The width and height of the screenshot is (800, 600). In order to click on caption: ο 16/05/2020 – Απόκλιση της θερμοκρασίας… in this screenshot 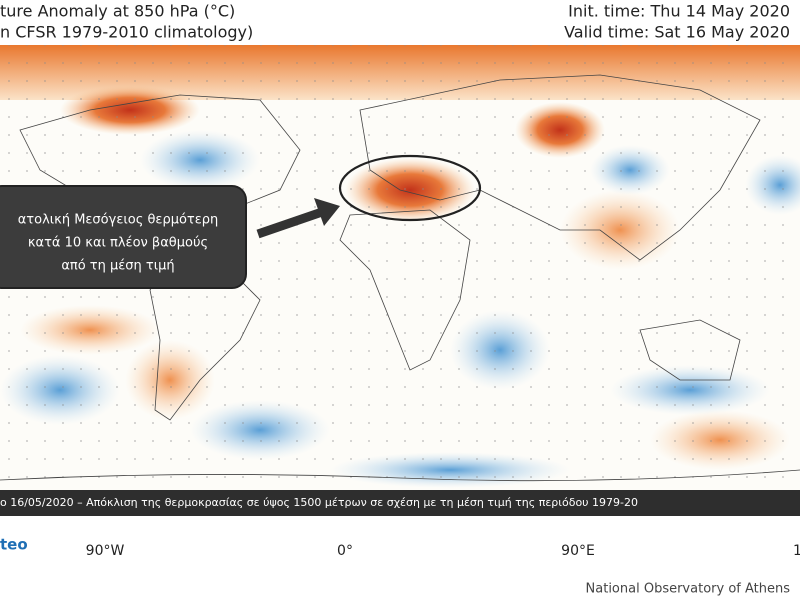, I will do `click(319, 502)`.